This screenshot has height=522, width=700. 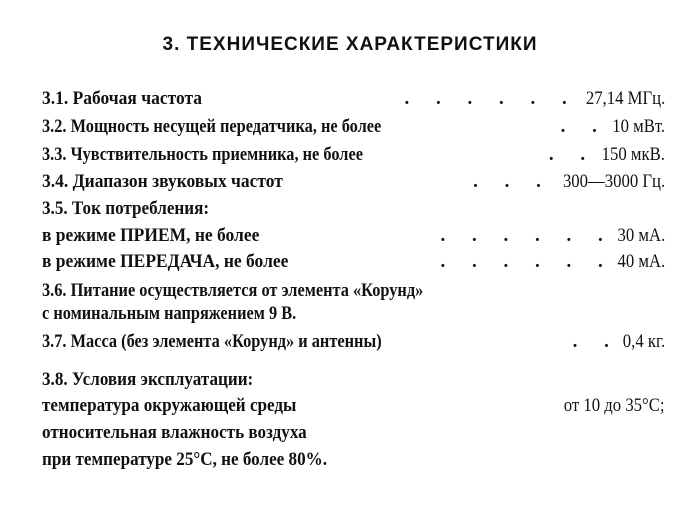 I want to click on spec-line: относительная влажность воздуха, so click(x=353, y=435).